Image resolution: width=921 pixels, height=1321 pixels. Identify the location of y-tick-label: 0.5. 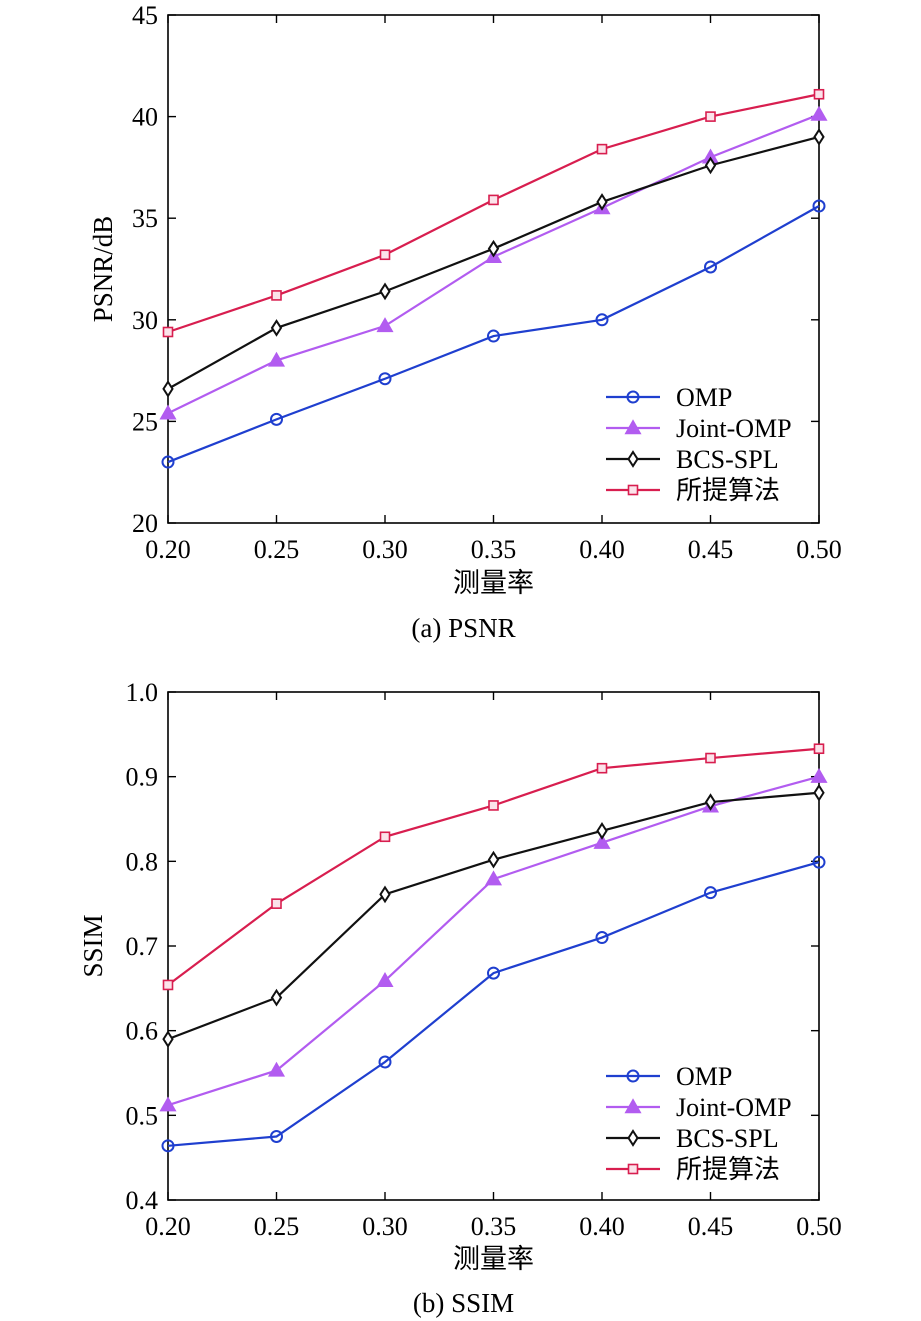
(142, 1115).